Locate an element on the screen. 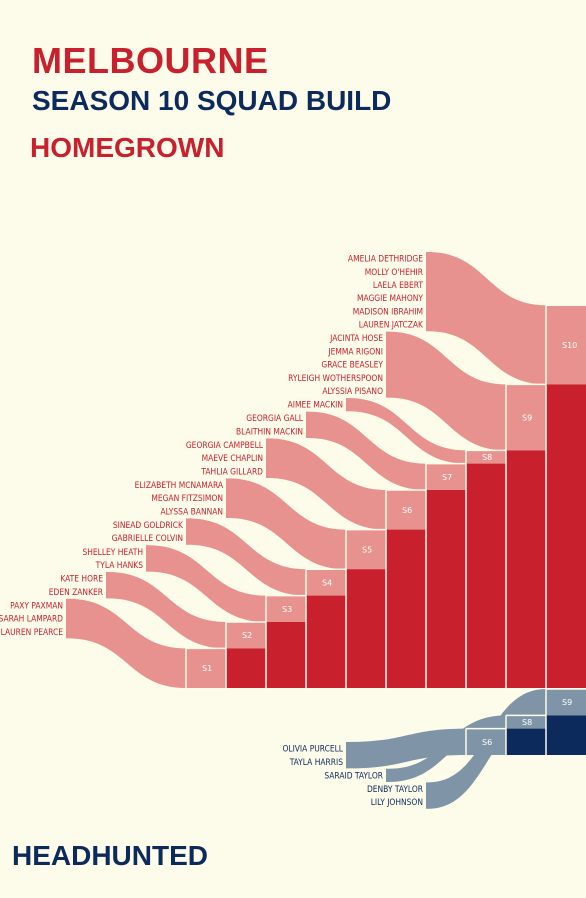 The image size is (586, 898). homegrown-flow-s5 is located at coordinates (287, 524).